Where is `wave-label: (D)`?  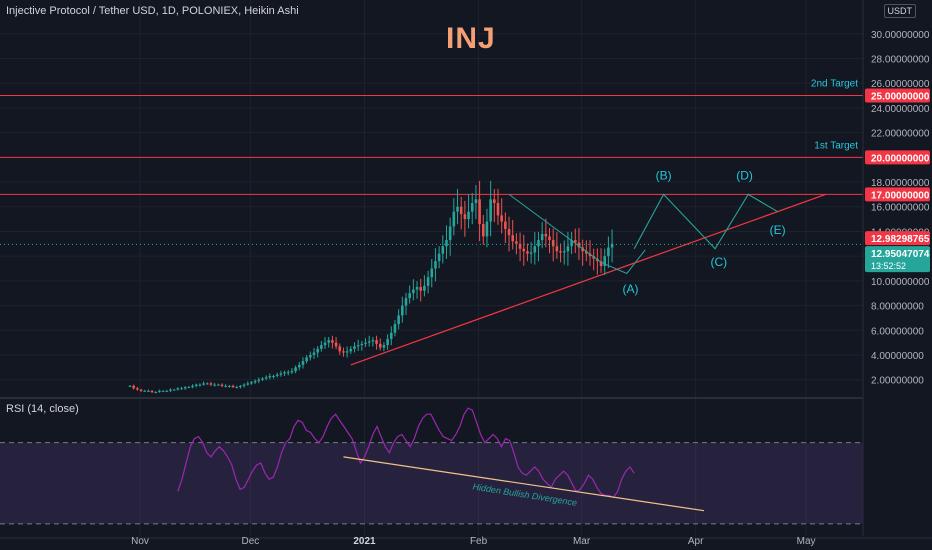
wave-label: (D) is located at coordinates (744, 176).